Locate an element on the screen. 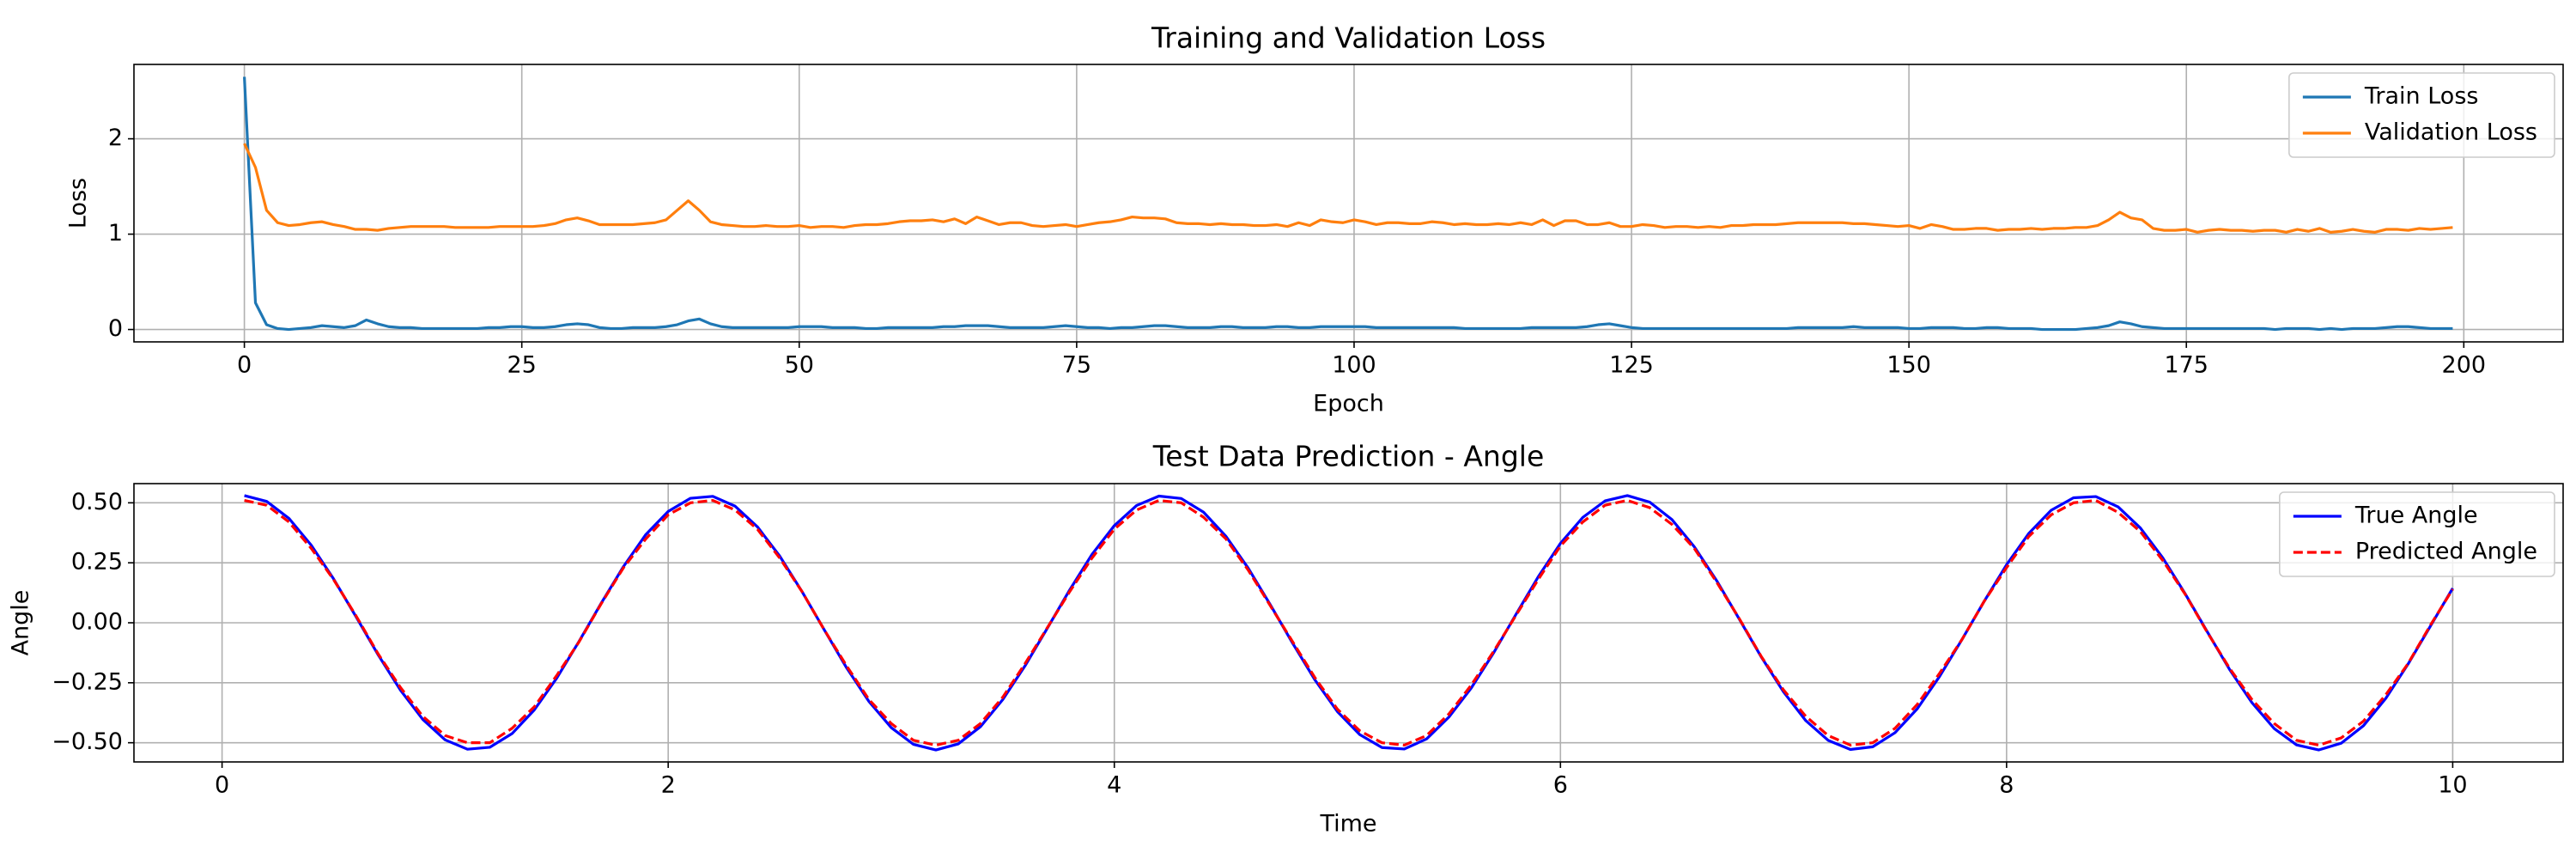 The height and width of the screenshot is (859, 2576). x-tick-label: 2 is located at coordinates (669, 786).